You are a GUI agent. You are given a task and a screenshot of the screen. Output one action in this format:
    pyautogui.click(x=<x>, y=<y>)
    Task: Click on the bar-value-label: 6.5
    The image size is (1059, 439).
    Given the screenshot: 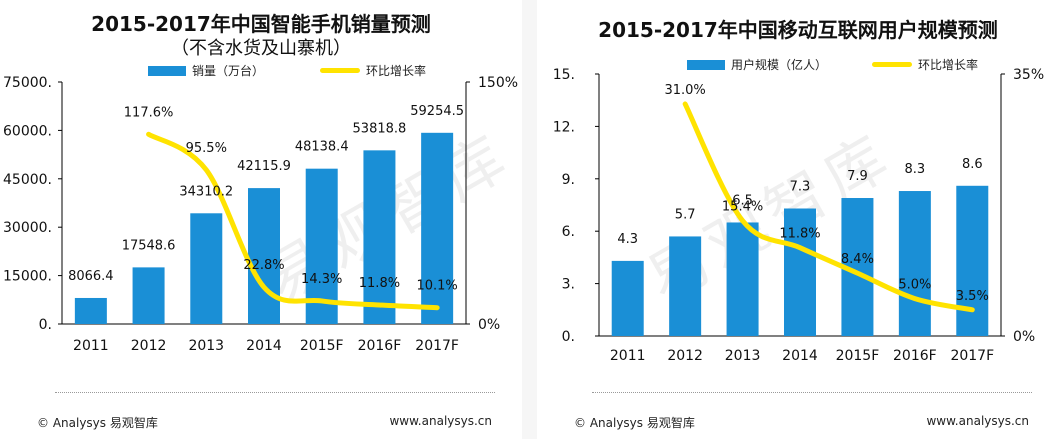 What is the action you would take?
    pyautogui.click(x=742, y=200)
    